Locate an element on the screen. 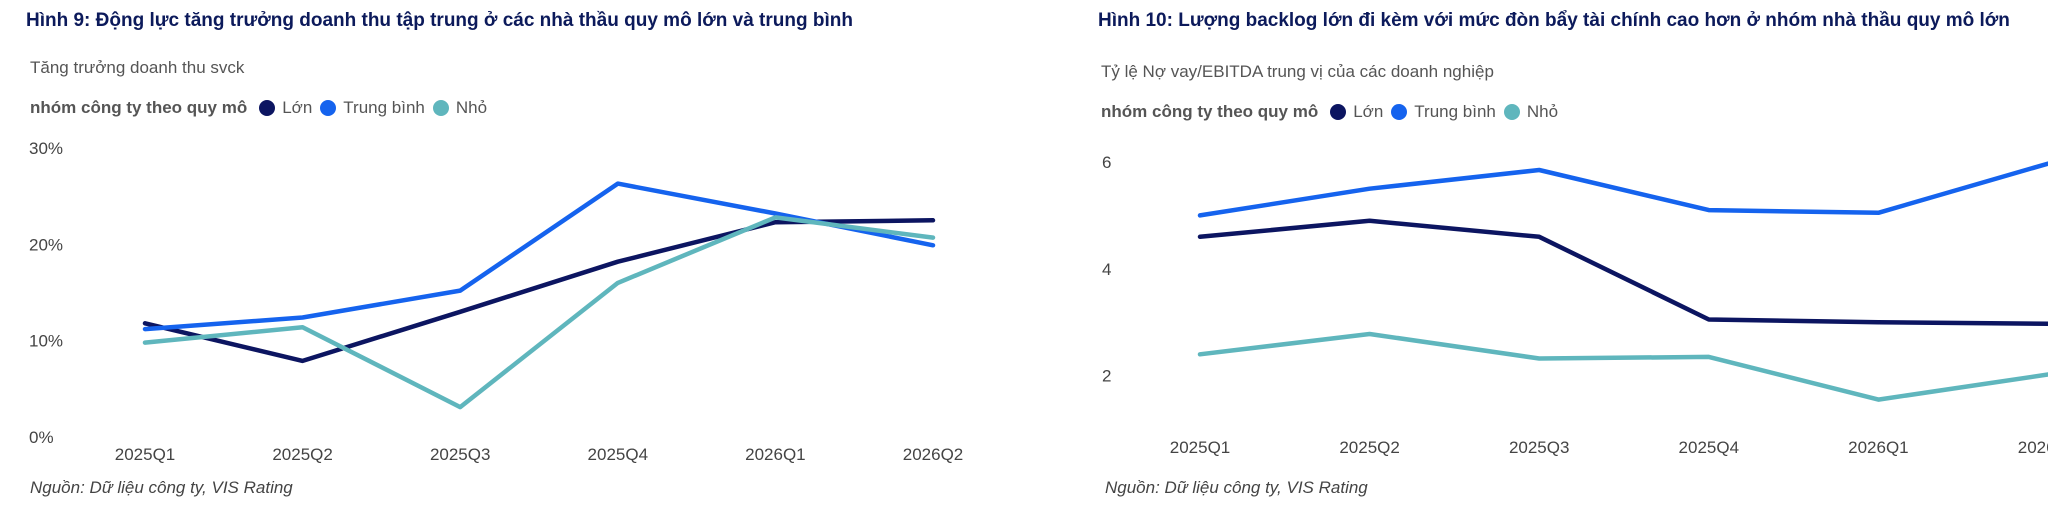 This screenshot has width=2048, height=507. chart-subtitle: Tăng trưởng doanh thu svck is located at coordinates (137, 67).